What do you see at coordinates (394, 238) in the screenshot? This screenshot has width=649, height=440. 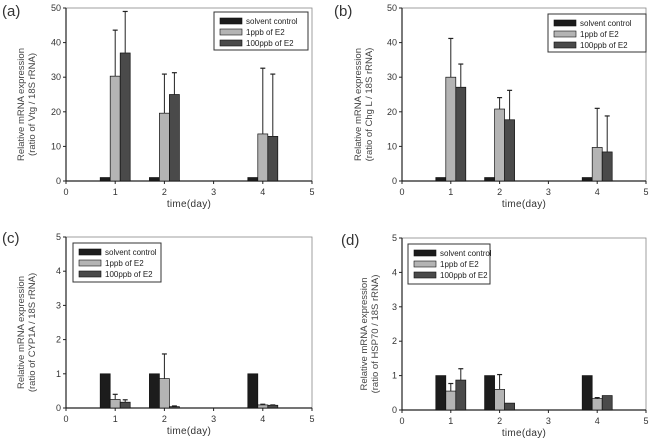 I see `y-tick-label: 5` at bounding box center [394, 238].